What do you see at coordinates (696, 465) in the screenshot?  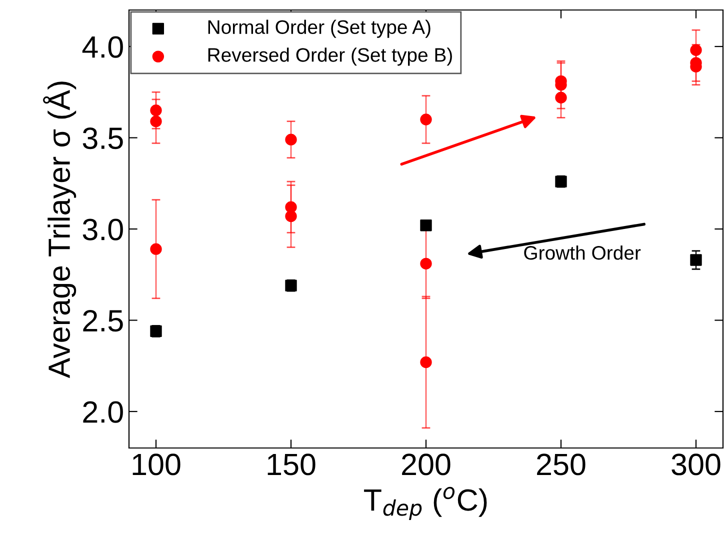 I see `x-tick-label: 300` at bounding box center [696, 465].